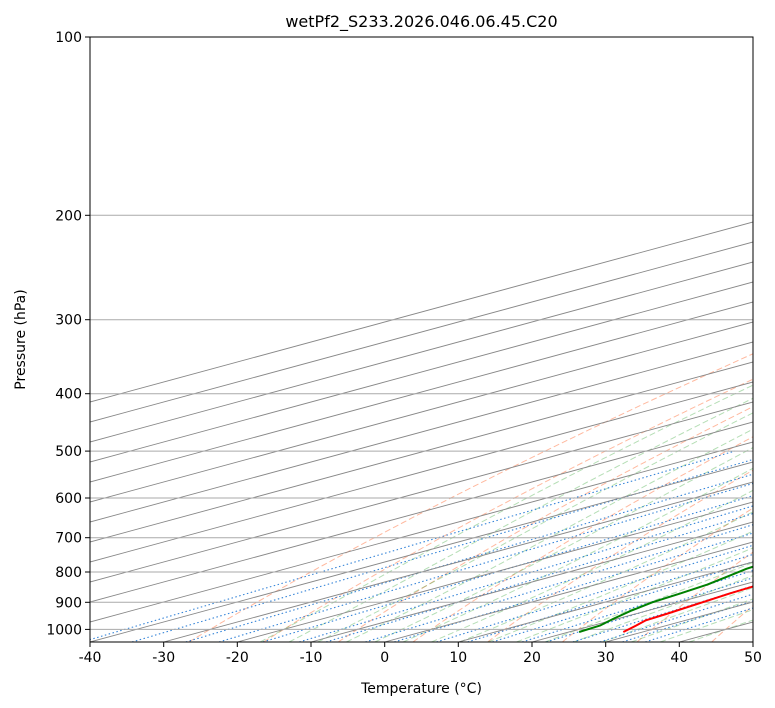 The width and height of the screenshot is (775, 708). What do you see at coordinates (21, 339) in the screenshot?
I see `y-axis-label: Pressure (hPa)` at bounding box center [21, 339].